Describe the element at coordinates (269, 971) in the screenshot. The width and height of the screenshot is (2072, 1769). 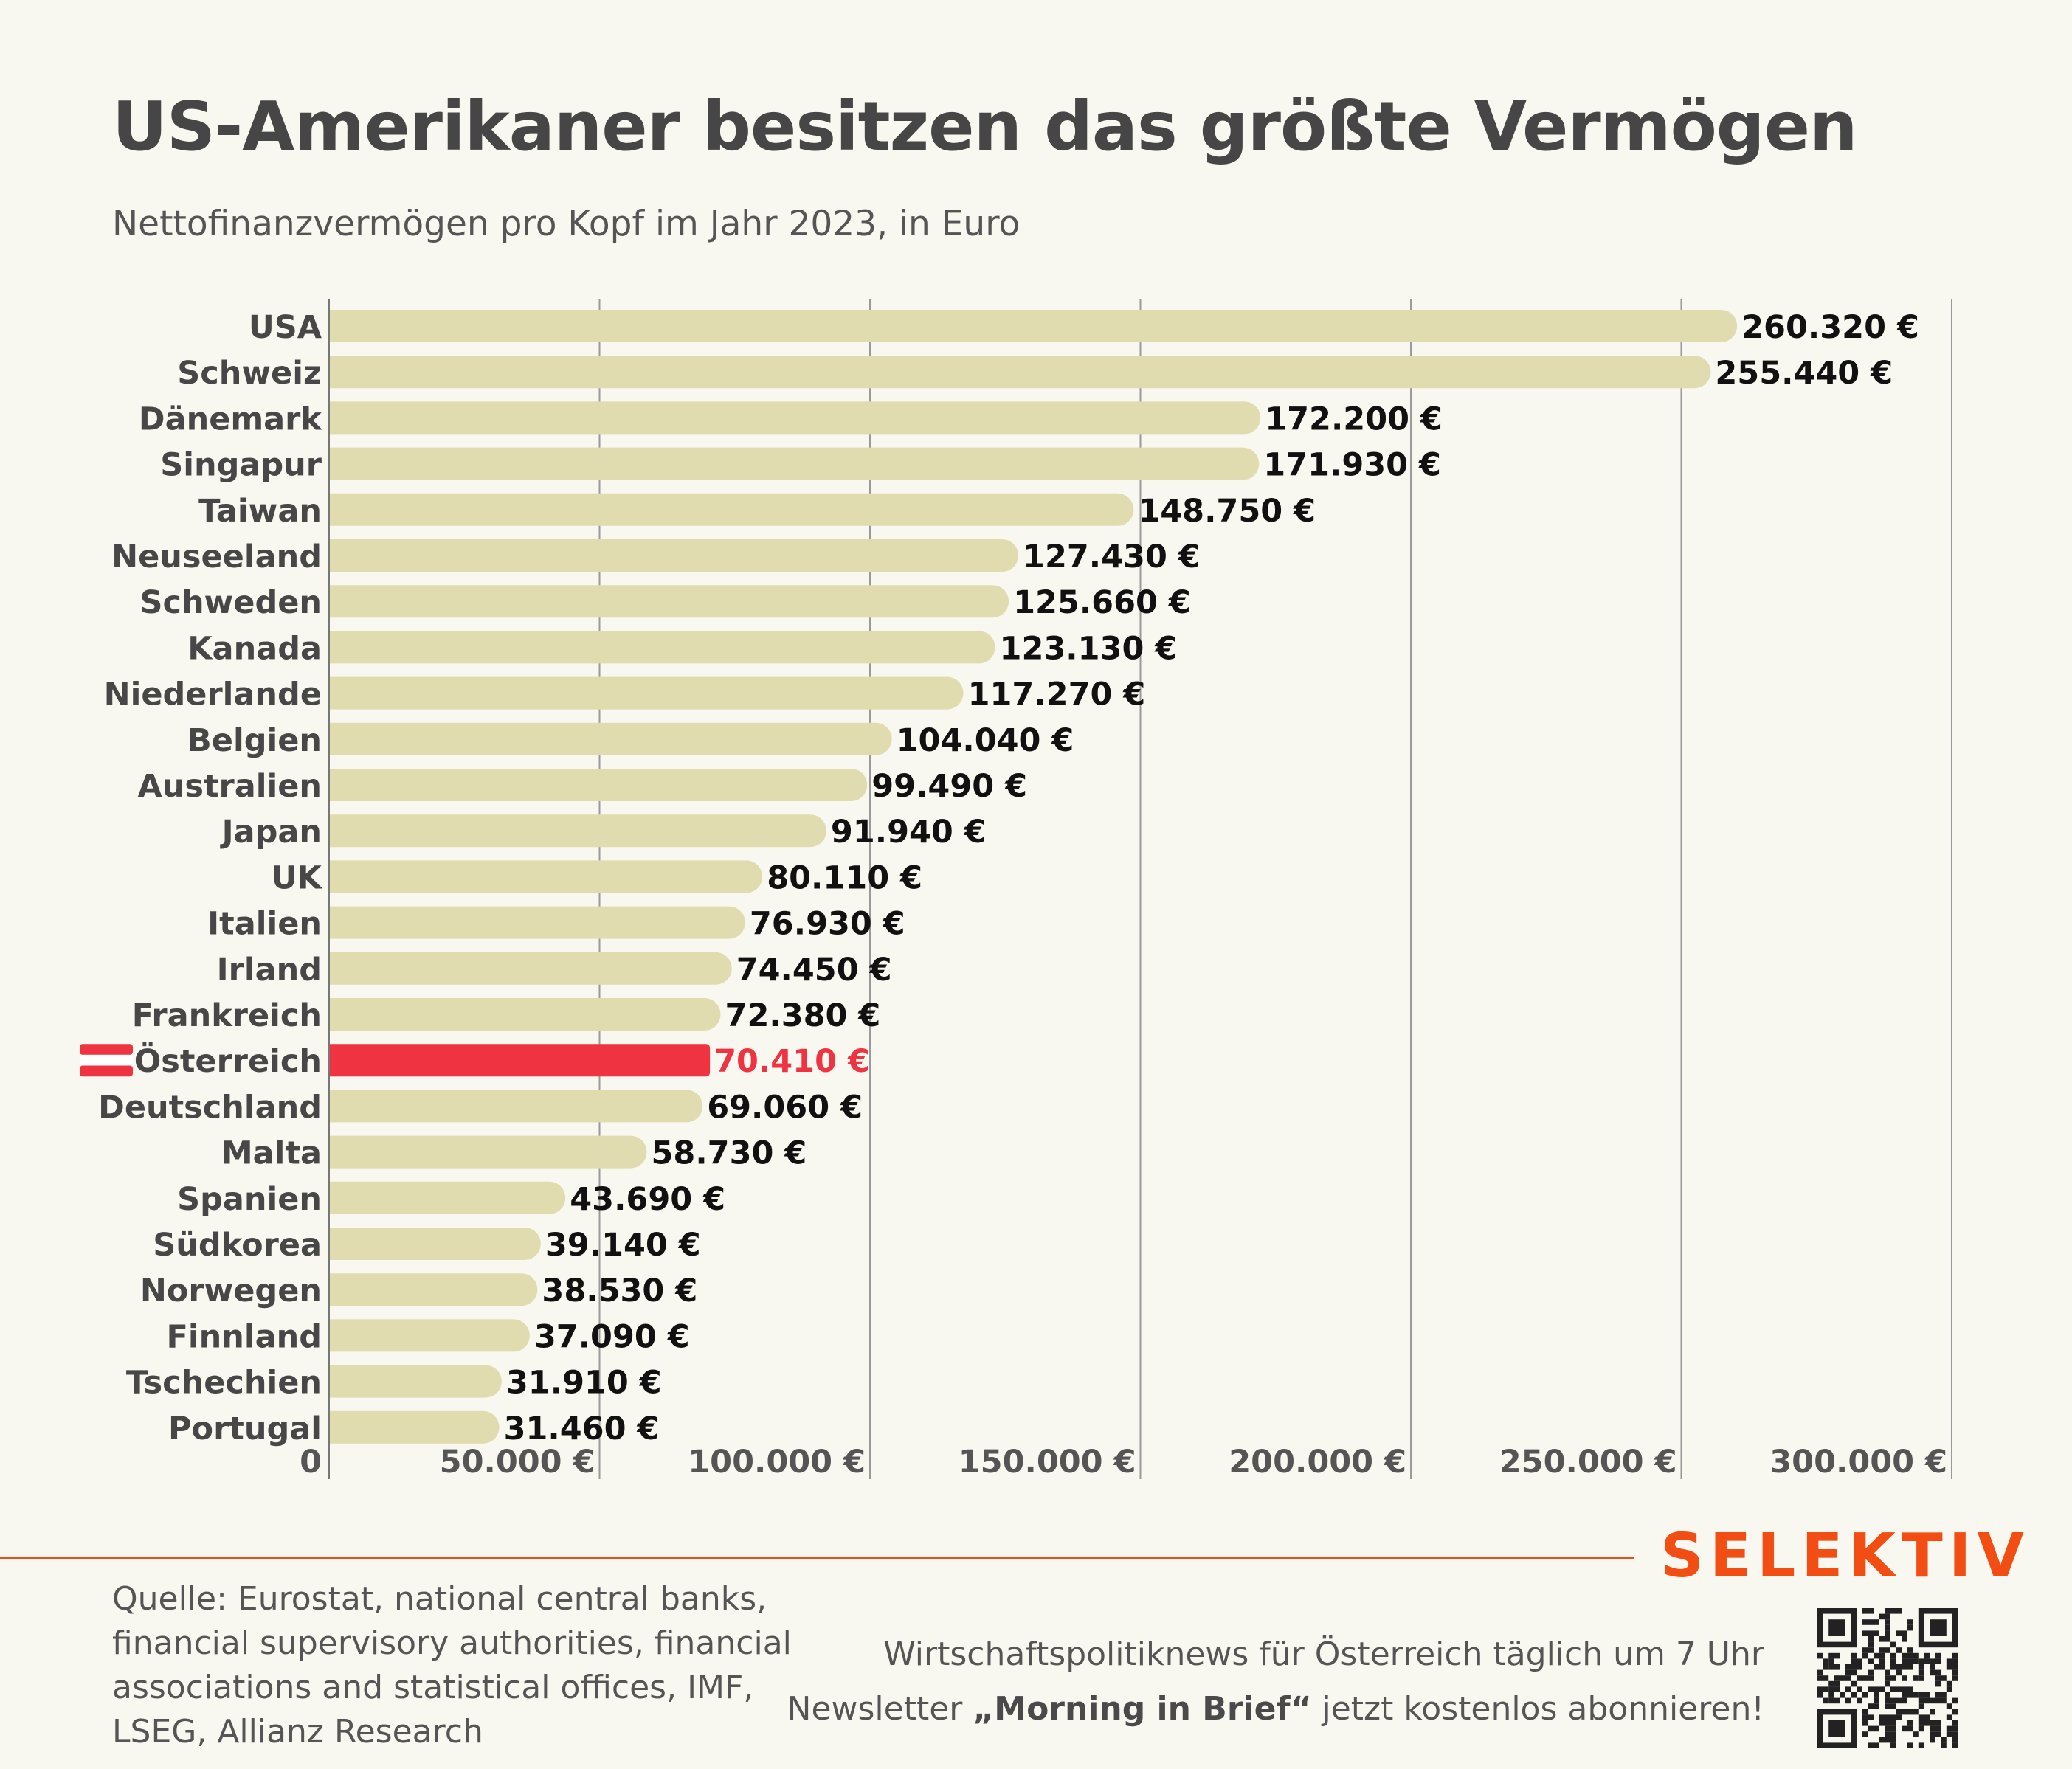
I see `category-label: Irland` at that location.